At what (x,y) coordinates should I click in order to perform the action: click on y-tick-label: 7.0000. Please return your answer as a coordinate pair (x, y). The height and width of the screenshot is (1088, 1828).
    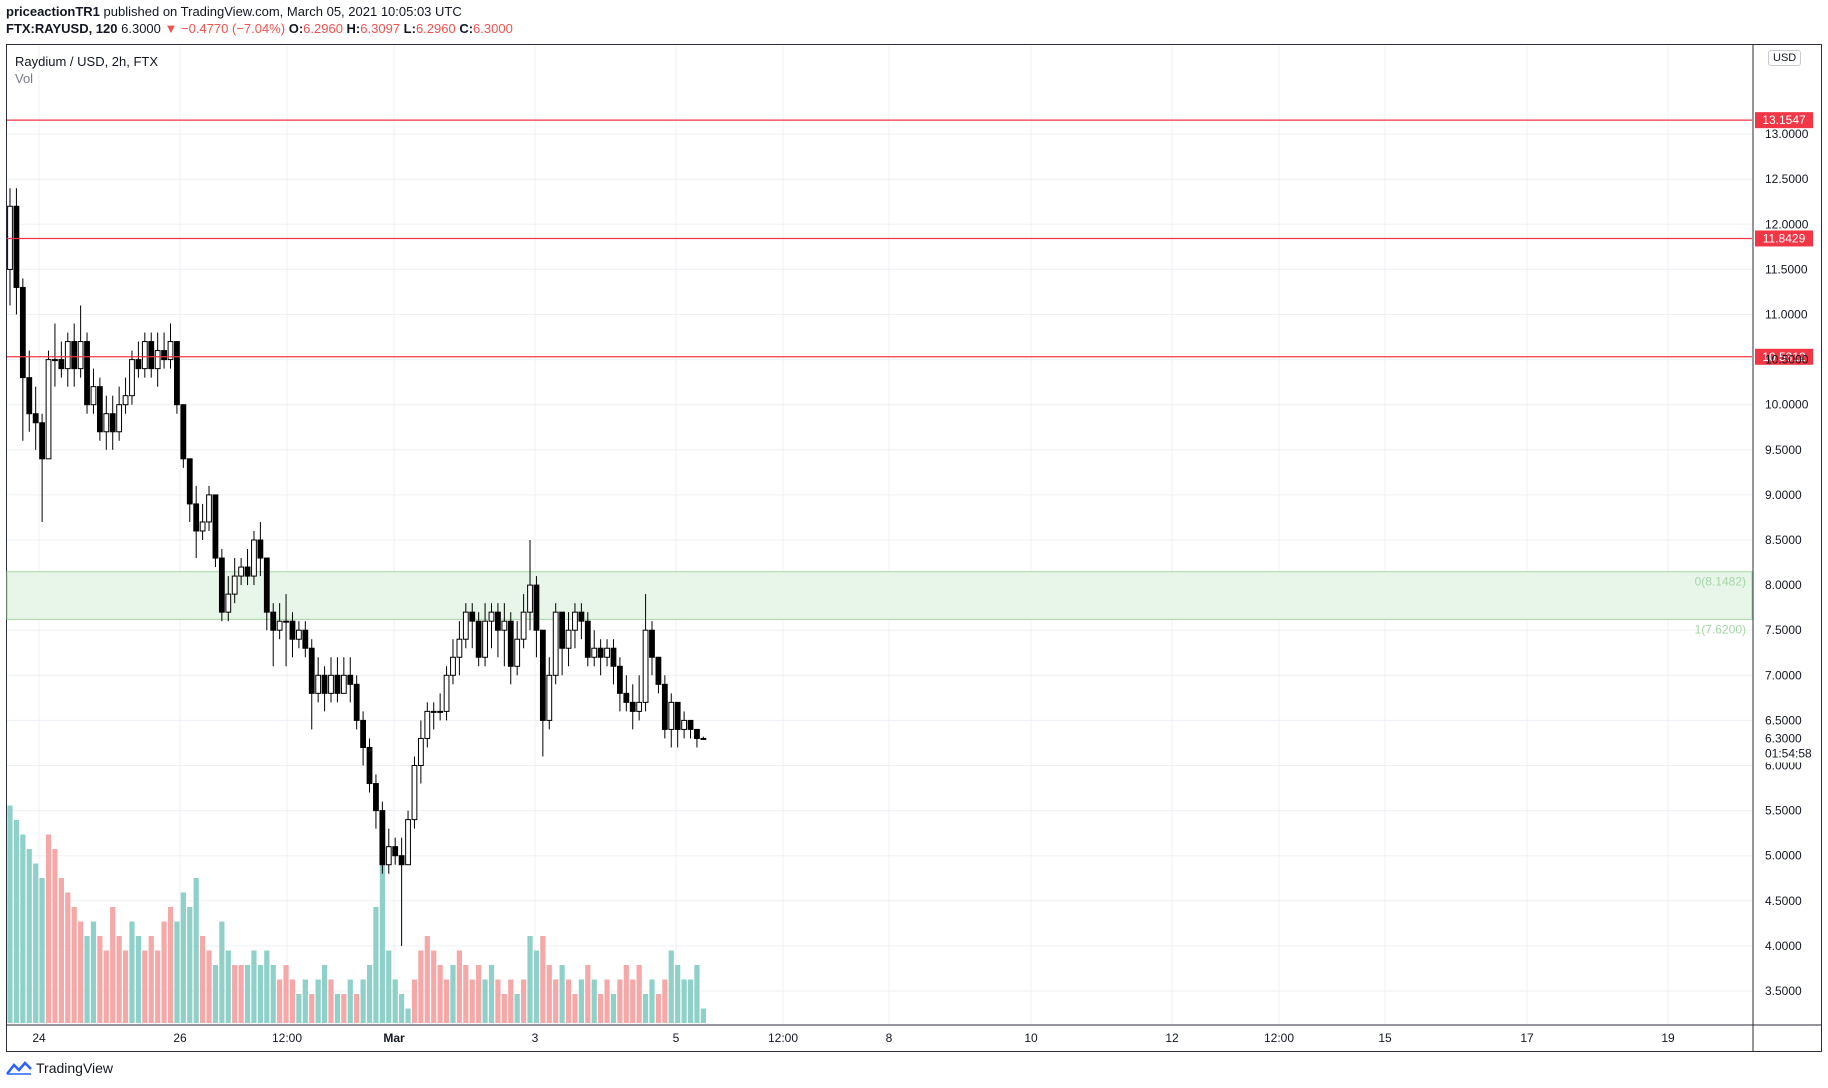
    Looking at the image, I should click on (1783, 675).